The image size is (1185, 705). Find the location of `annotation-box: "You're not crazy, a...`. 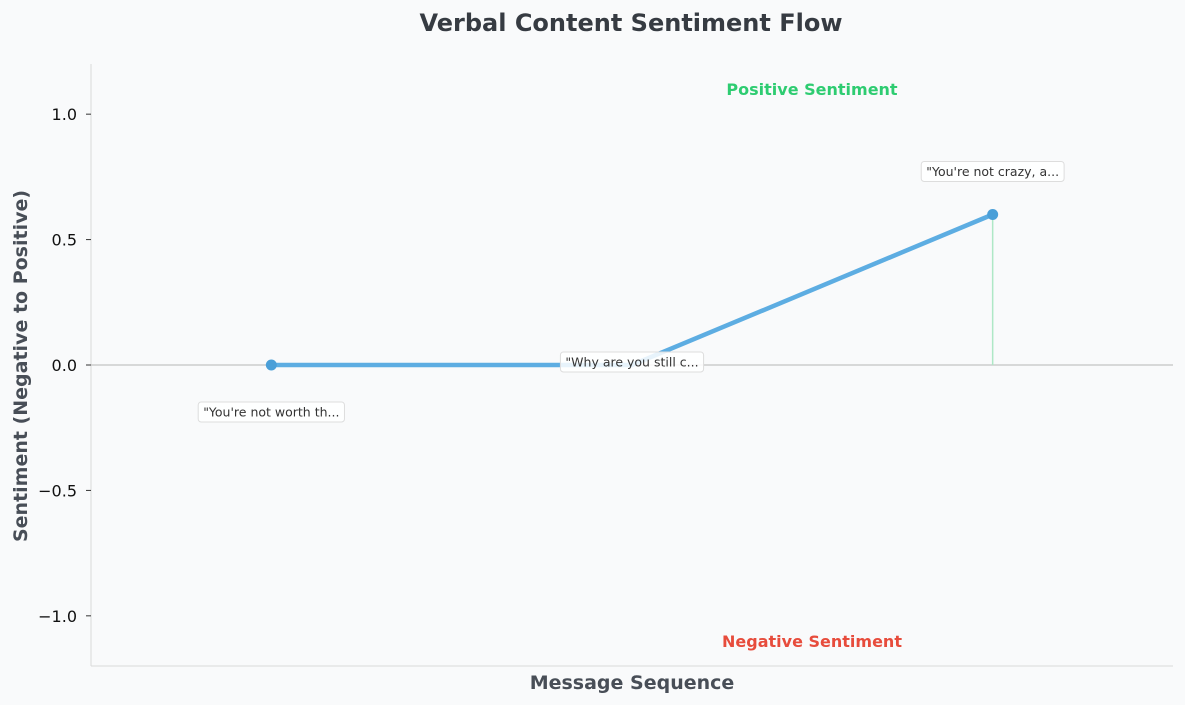

annotation-box: "You're not crazy, a... is located at coordinates (992, 171).